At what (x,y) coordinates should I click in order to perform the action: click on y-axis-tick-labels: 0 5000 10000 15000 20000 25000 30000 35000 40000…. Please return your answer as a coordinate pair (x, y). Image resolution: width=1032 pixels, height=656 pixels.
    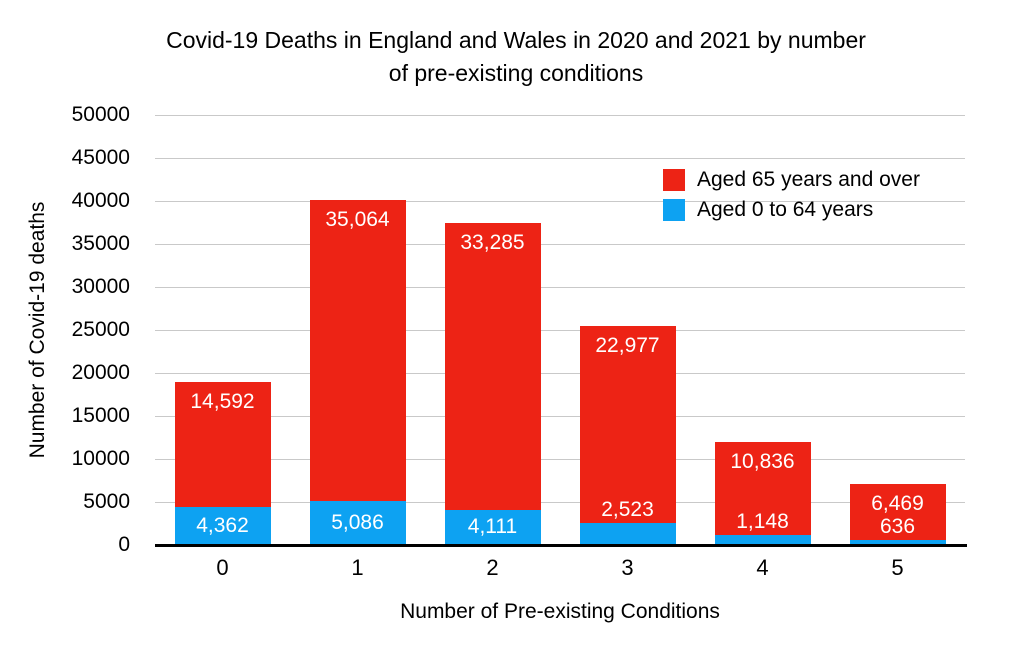
    Looking at the image, I should click on (70, 330).